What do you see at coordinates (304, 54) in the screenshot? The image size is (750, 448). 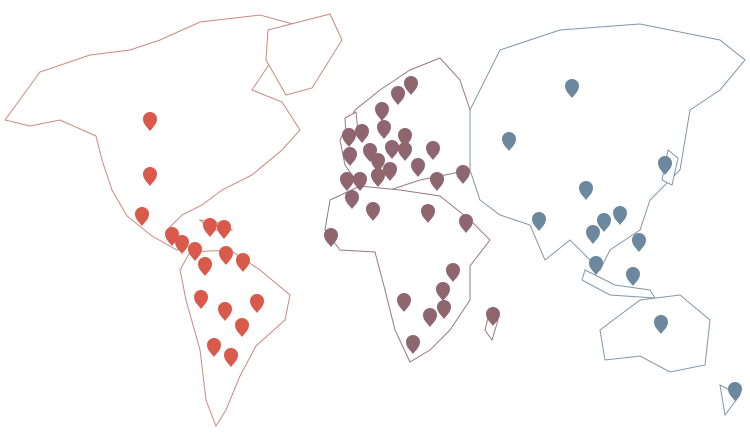 I see `greenland` at bounding box center [304, 54].